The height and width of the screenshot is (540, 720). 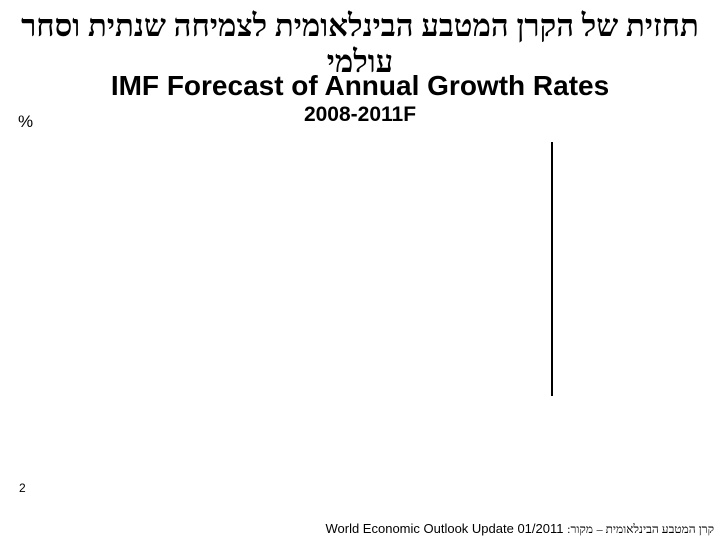 What do you see at coordinates (26, 121) in the screenshot?
I see `y-axis-unit-label: %` at bounding box center [26, 121].